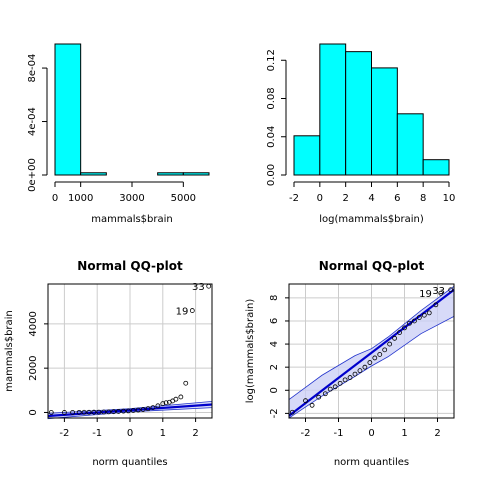 This screenshot has width=480, height=485. What do you see at coordinates (271, 137) in the screenshot?
I see `panel-2-y-tick-label: 0.04` at bounding box center [271, 137].